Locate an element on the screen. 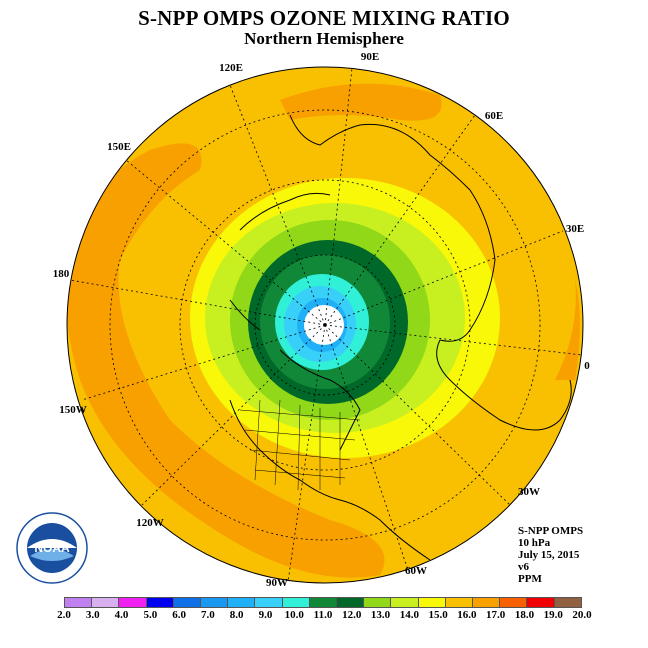  colorbar-tick-label: 2.0 is located at coordinates (64, 615).